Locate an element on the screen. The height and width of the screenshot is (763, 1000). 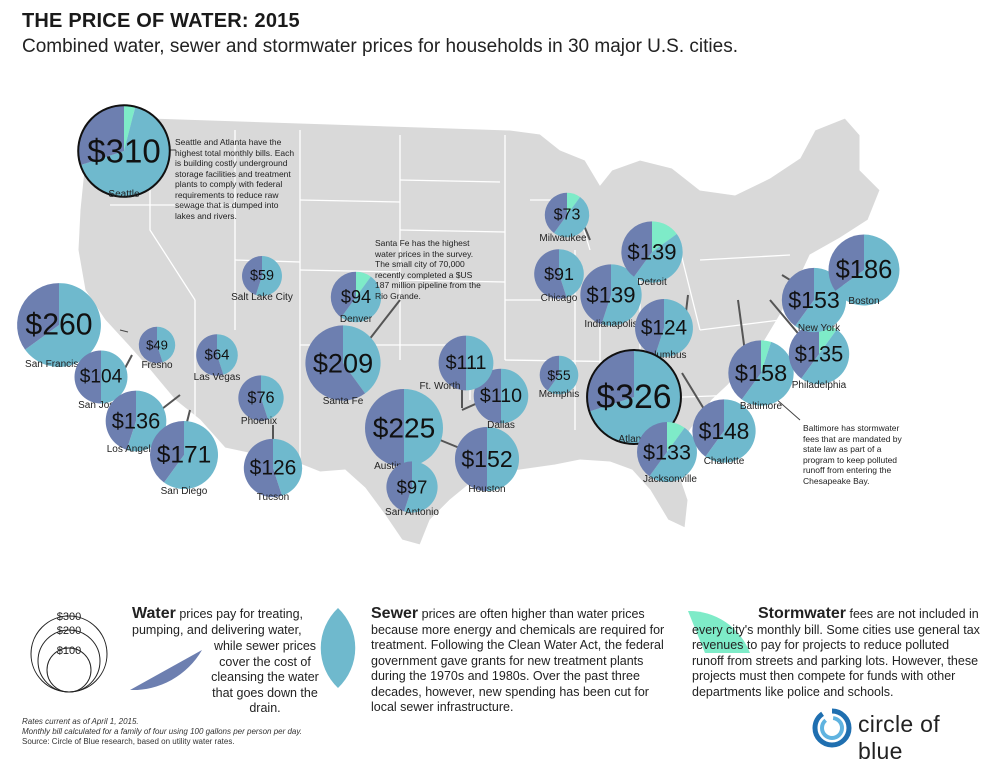
city-label-charlotte: Charlotte is located at coordinates (724, 461).